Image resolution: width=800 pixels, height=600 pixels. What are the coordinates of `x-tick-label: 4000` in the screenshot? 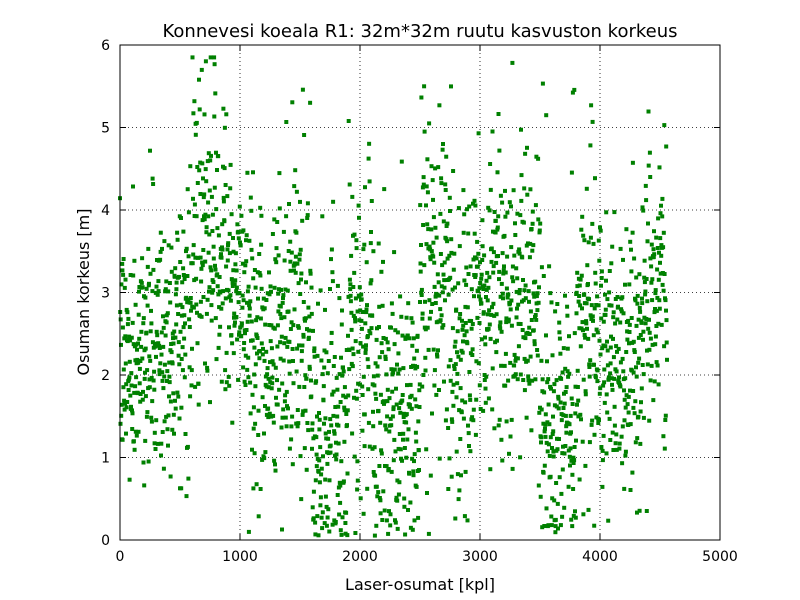 It's located at (600, 557).